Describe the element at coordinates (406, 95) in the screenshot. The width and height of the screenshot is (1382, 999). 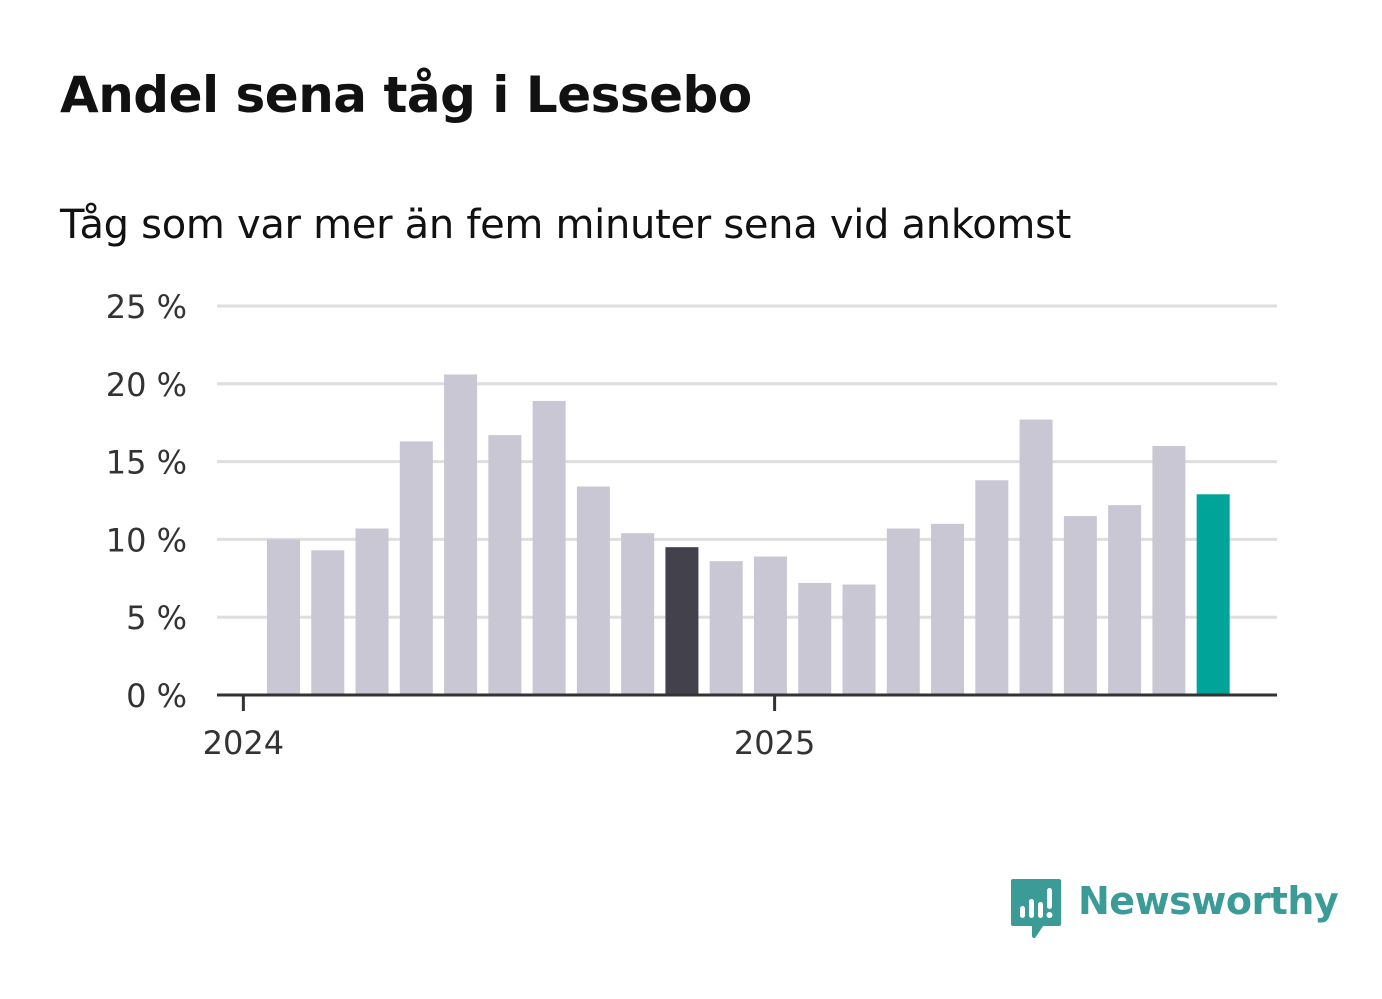
I see `chart-title: Andel sena tåg i Lessebo` at that location.